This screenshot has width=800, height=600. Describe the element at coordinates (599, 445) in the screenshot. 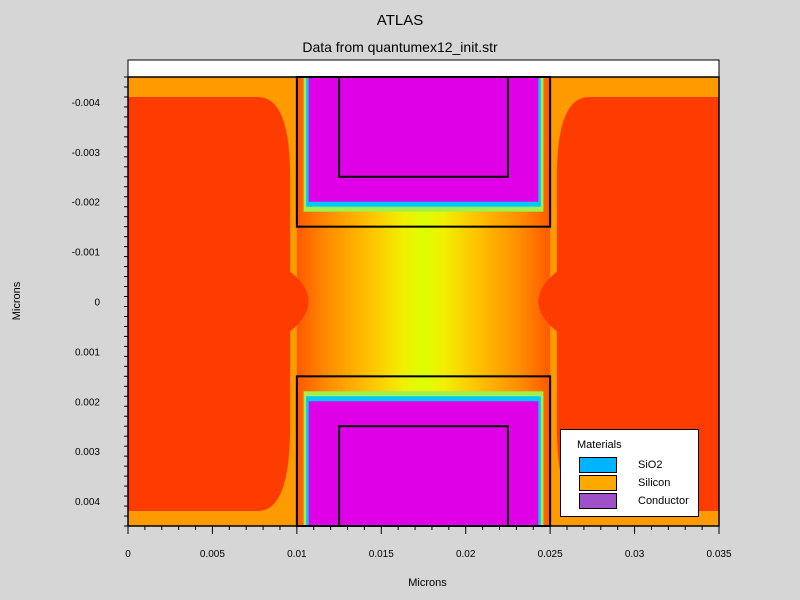

I see `legend-title: Materials` at that location.